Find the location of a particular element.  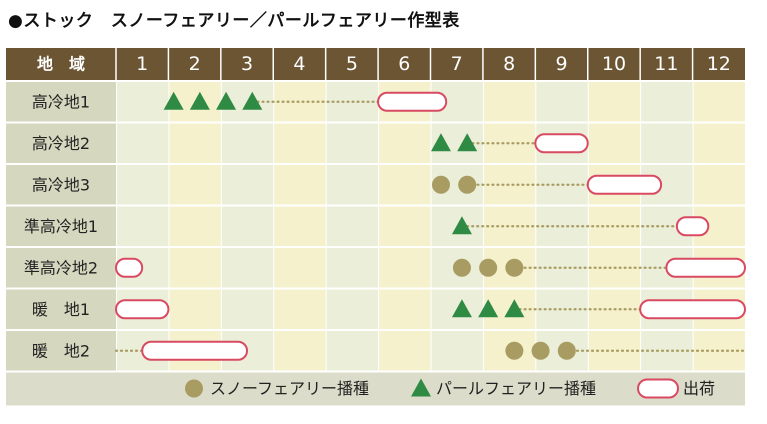

month-label-6: 6 is located at coordinates (404, 64).